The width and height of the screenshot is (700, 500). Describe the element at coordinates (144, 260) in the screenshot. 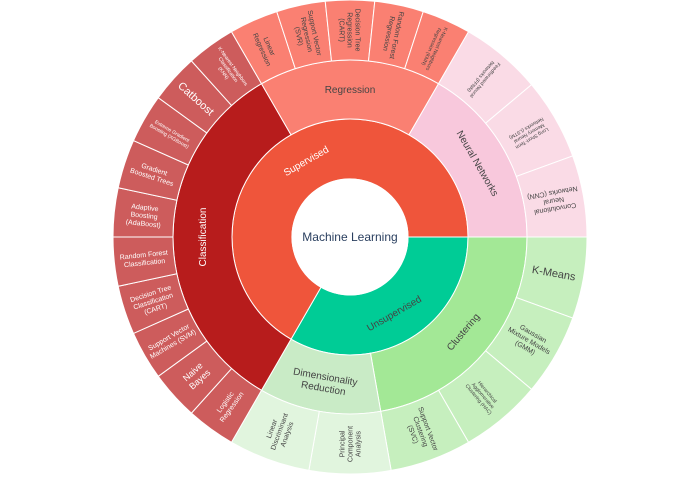

I see `segment-label-random-forest-classification: Random ForestClassification` at that location.